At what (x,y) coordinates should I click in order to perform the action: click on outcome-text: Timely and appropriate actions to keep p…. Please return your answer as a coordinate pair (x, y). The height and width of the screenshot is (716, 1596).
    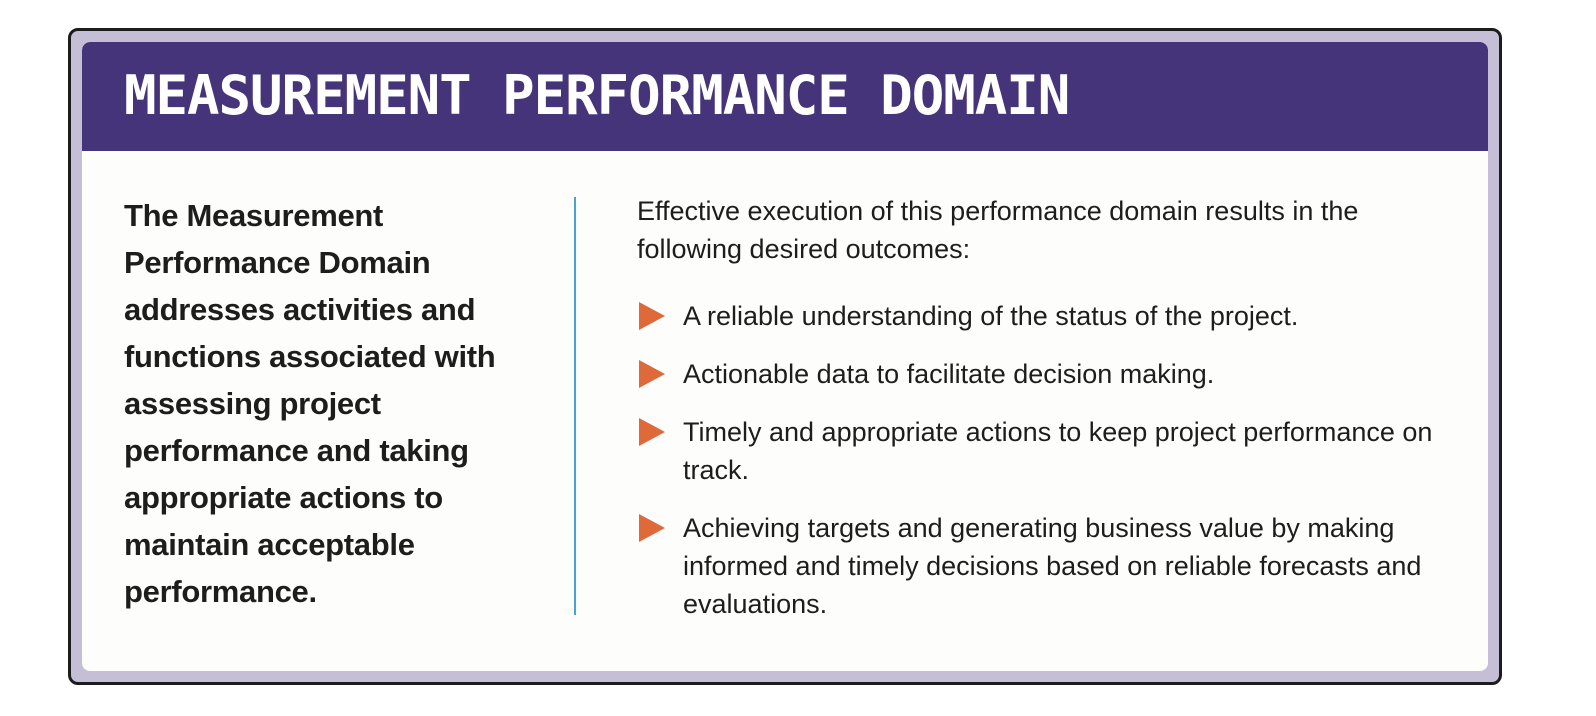
    Looking at the image, I should click on (1058, 451).